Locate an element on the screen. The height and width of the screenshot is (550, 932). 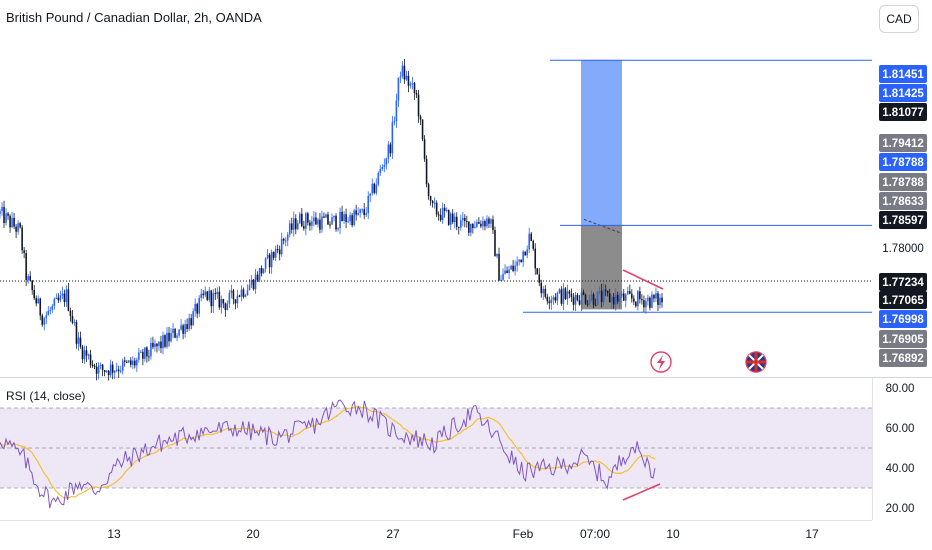
currency-button: CAD is located at coordinates (899, 19).